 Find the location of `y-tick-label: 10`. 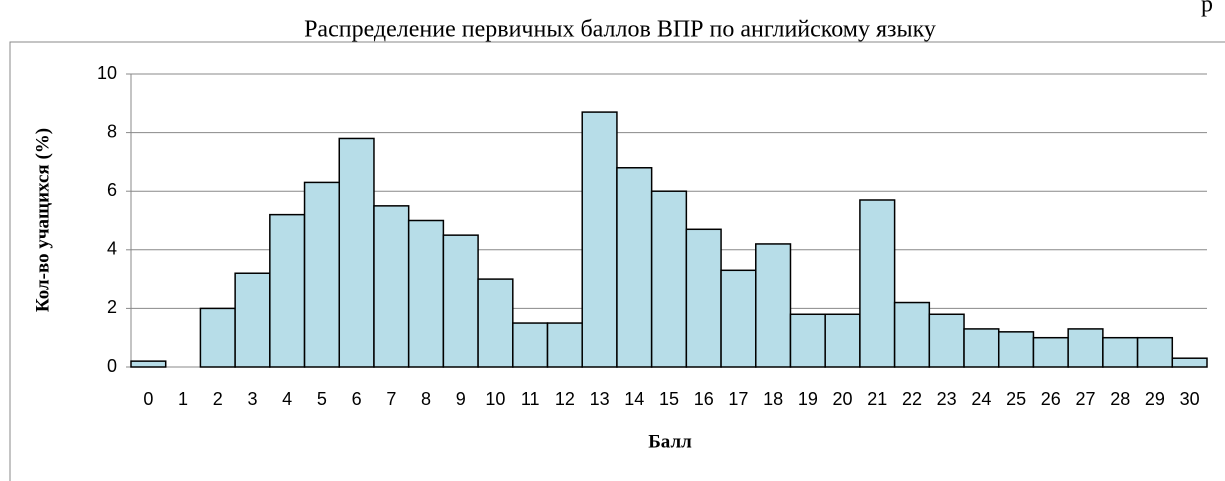

y-tick-label: 10 is located at coordinates (107, 73).